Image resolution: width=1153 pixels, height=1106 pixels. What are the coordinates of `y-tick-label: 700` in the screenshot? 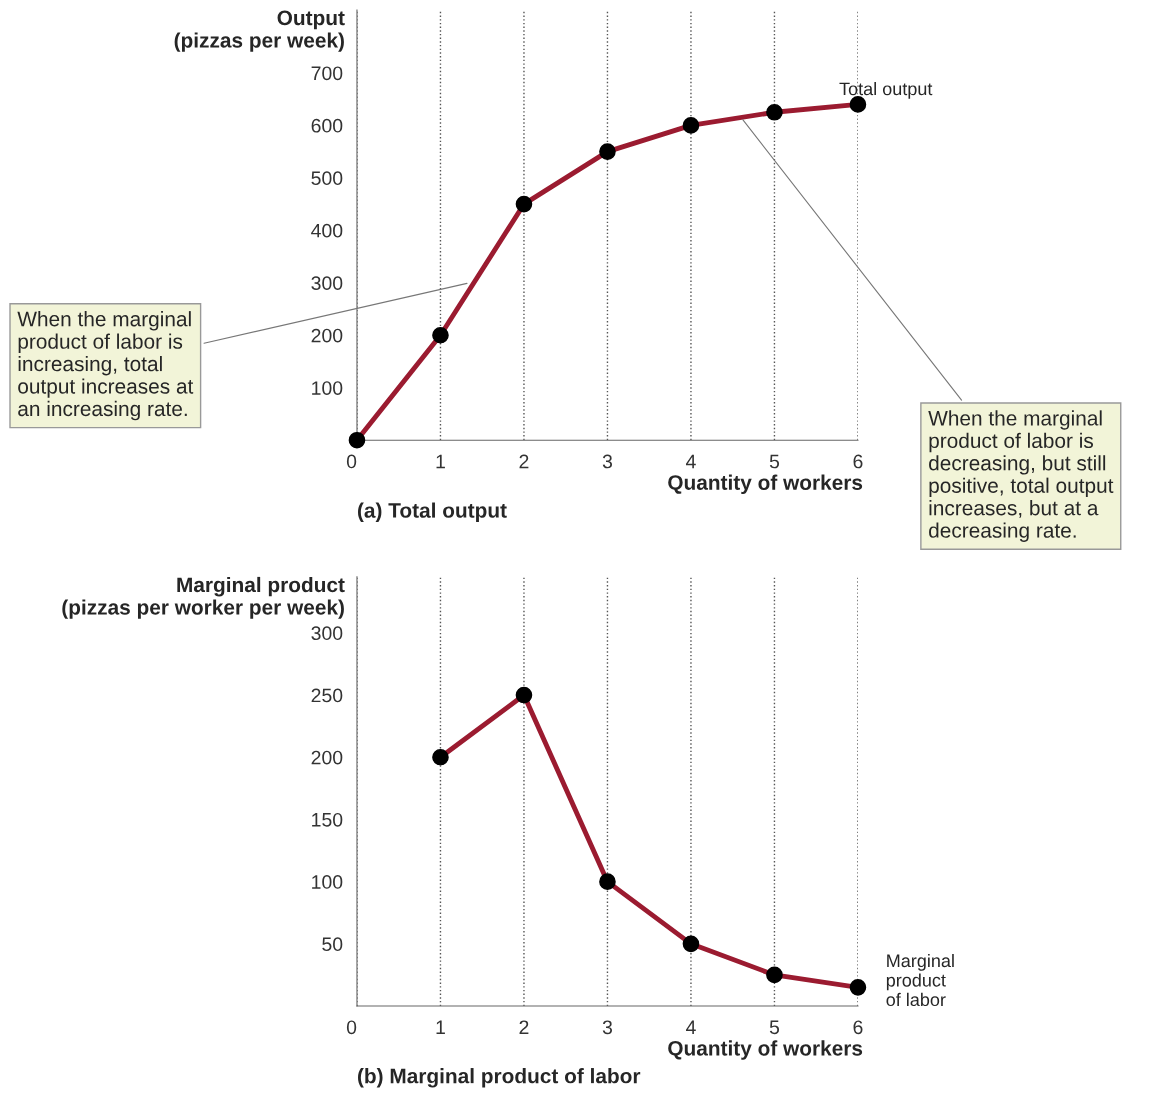 It's located at (327, 73).